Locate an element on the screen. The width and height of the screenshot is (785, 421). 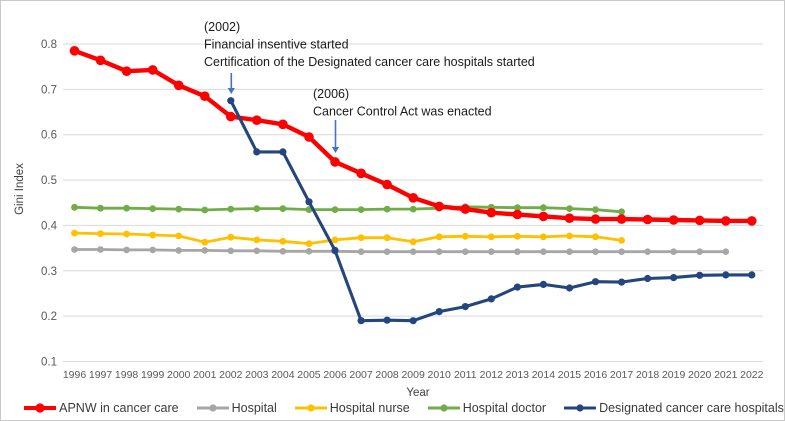
legend-label: Hospital nurse is located at coordinates (369, 408).